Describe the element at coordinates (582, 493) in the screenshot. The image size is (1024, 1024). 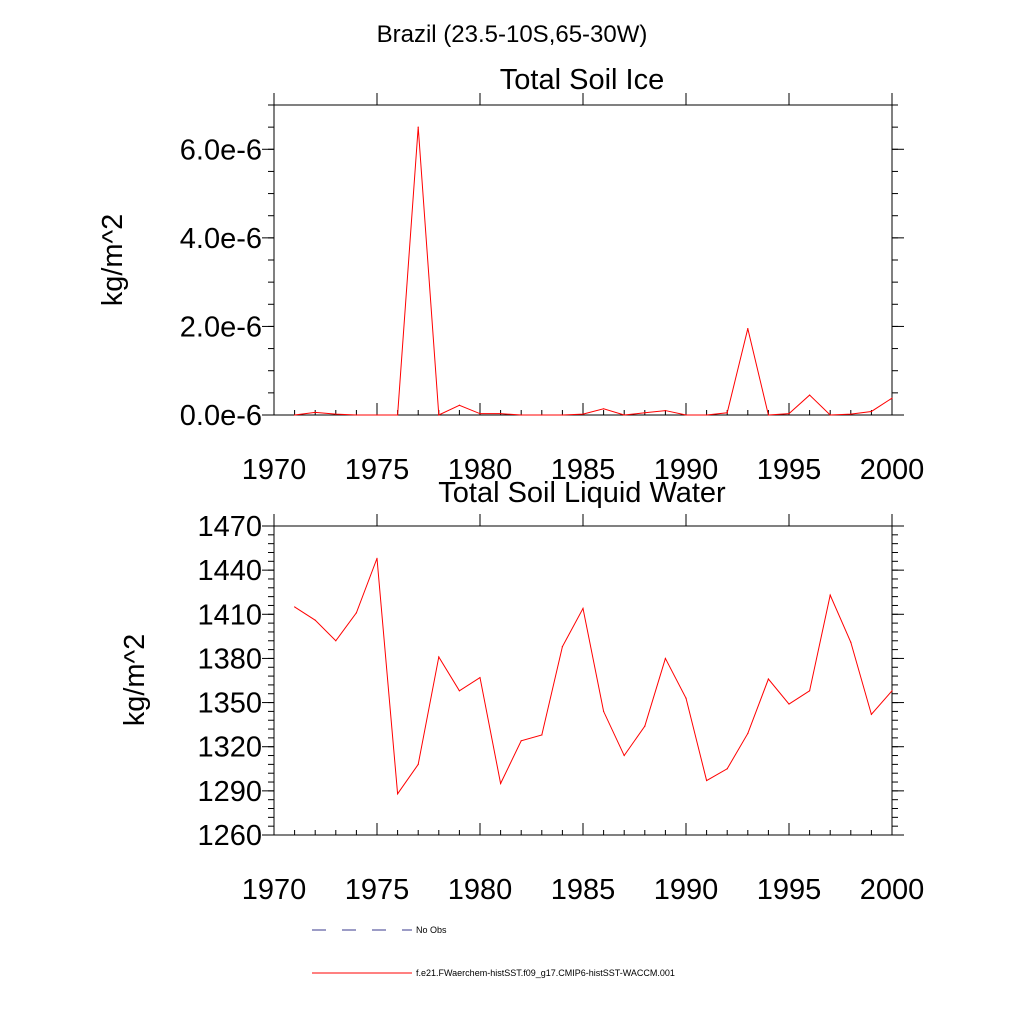
I see `chart-title: Total Soil Liquid Water` at that location.